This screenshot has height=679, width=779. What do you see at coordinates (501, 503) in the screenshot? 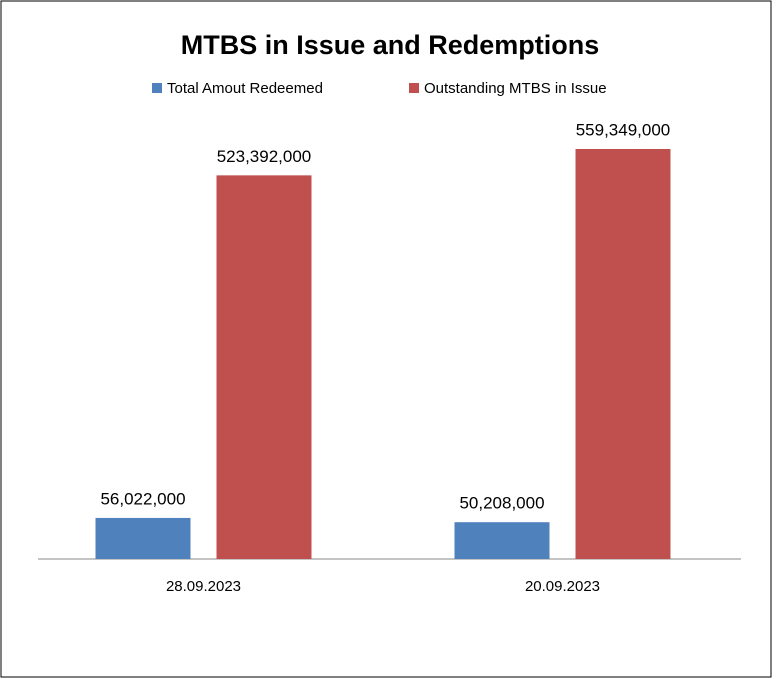
I see `data-label: 50,208,000` at bounding box center [501, 503].